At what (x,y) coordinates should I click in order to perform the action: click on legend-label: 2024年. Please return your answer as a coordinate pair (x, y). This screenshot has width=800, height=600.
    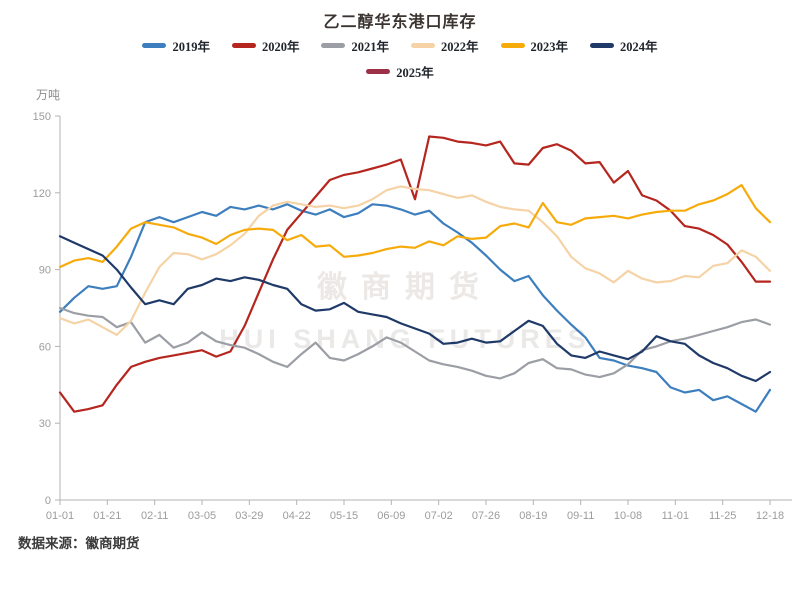
    Looking at the image, I should click on (639, 47).